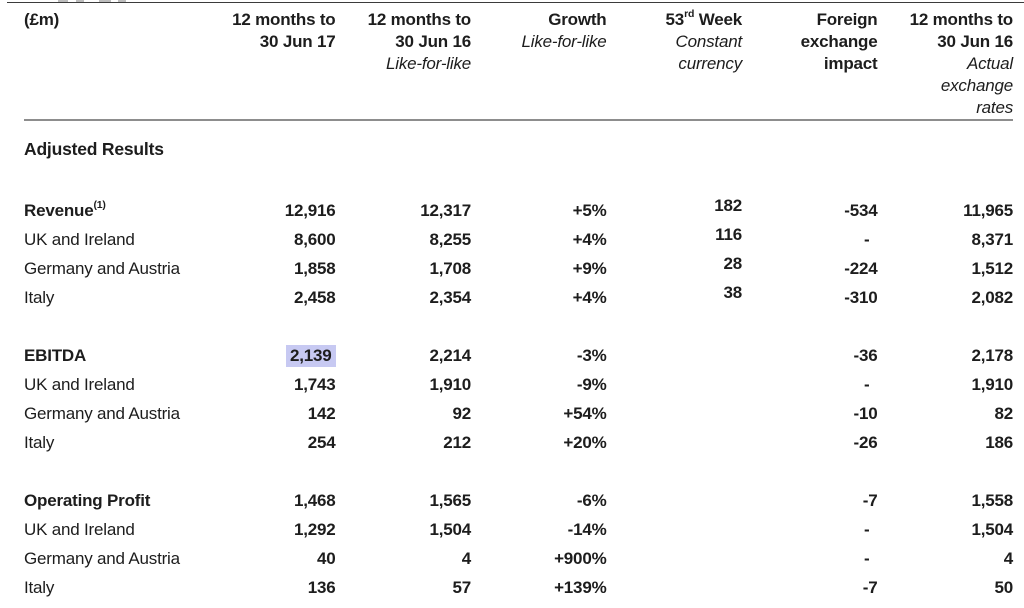 The height and width of the screenshot is (608, 1024). I want to click on value: -310, so click(861, 297).